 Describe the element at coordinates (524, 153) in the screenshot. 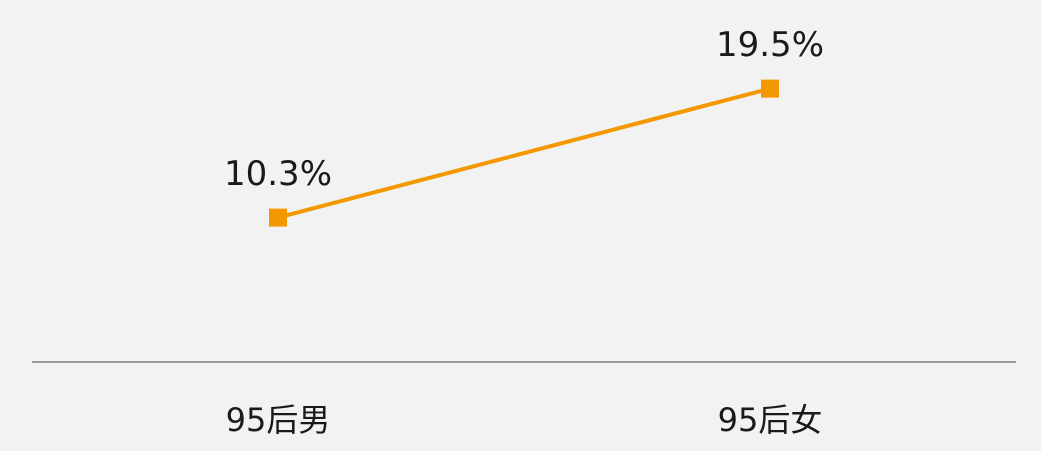

I see `line` at that location.